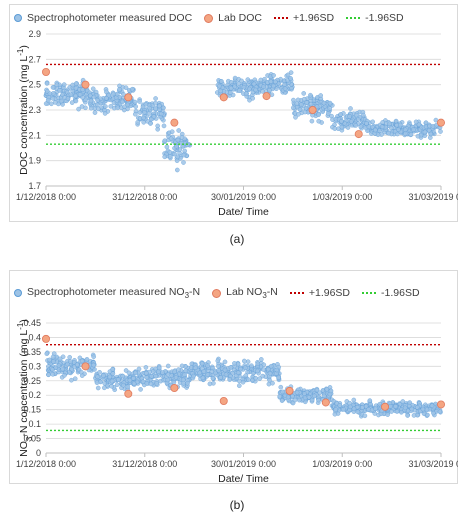  I want to click on legend-item-series: Spectrophotometer measured NO3-N, so click(107, 293).